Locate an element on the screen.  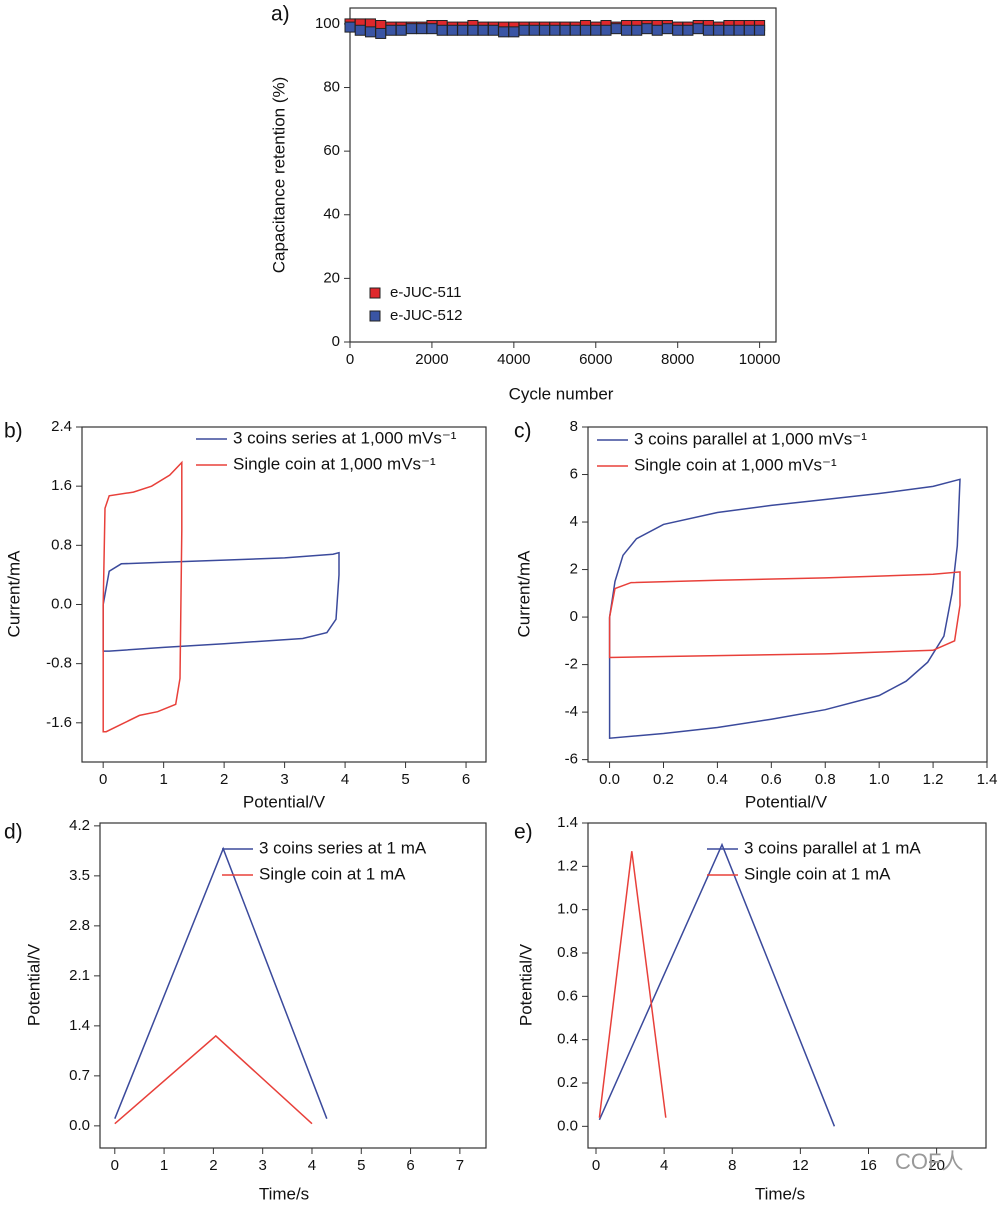
legend-label: e-JUC-512 is located at coordinates (426, 315).